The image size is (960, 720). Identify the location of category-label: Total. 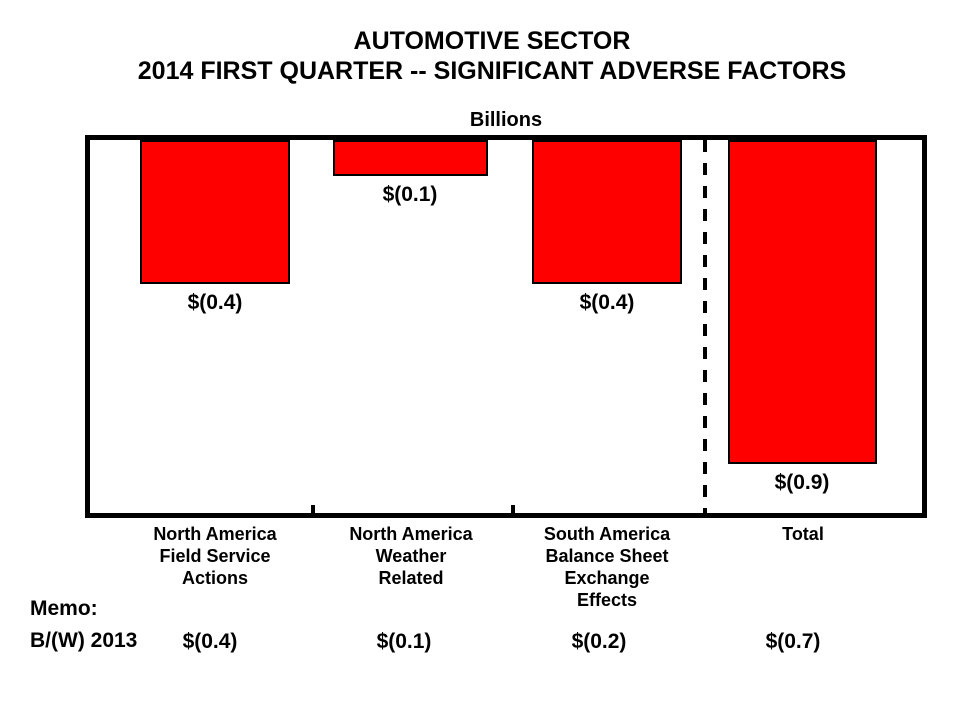
(803, 534).